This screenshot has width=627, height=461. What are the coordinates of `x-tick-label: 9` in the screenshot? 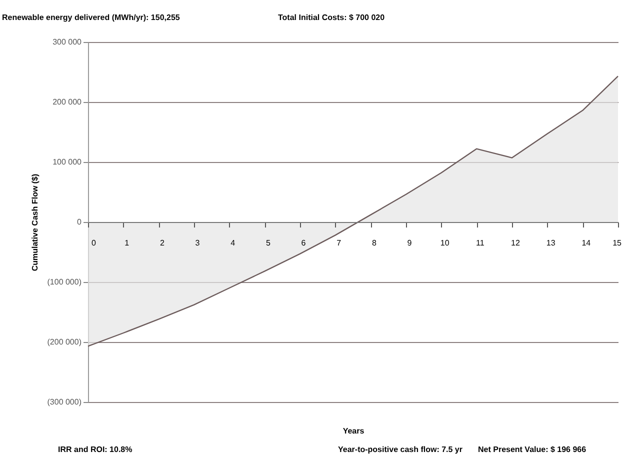 It's located at (409, 243).